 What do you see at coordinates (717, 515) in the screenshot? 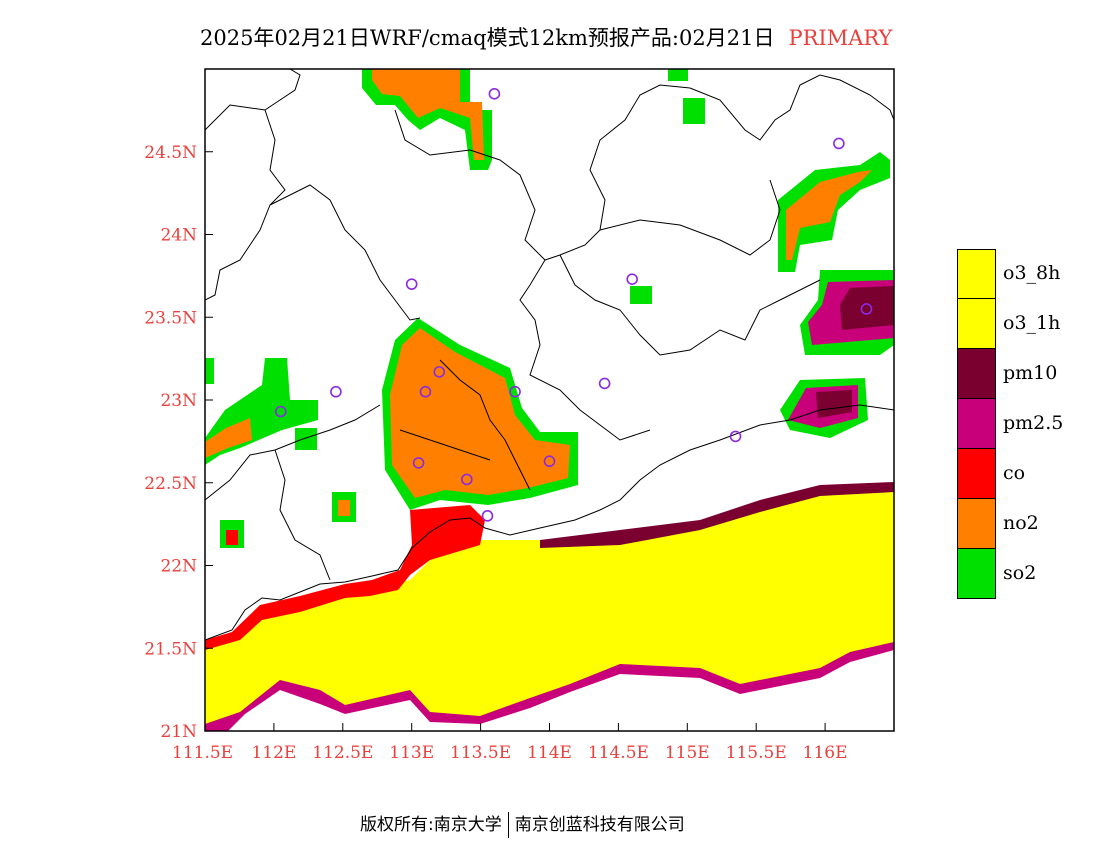
I see `coastal-band-pm10` at bounding box center [717, 515].